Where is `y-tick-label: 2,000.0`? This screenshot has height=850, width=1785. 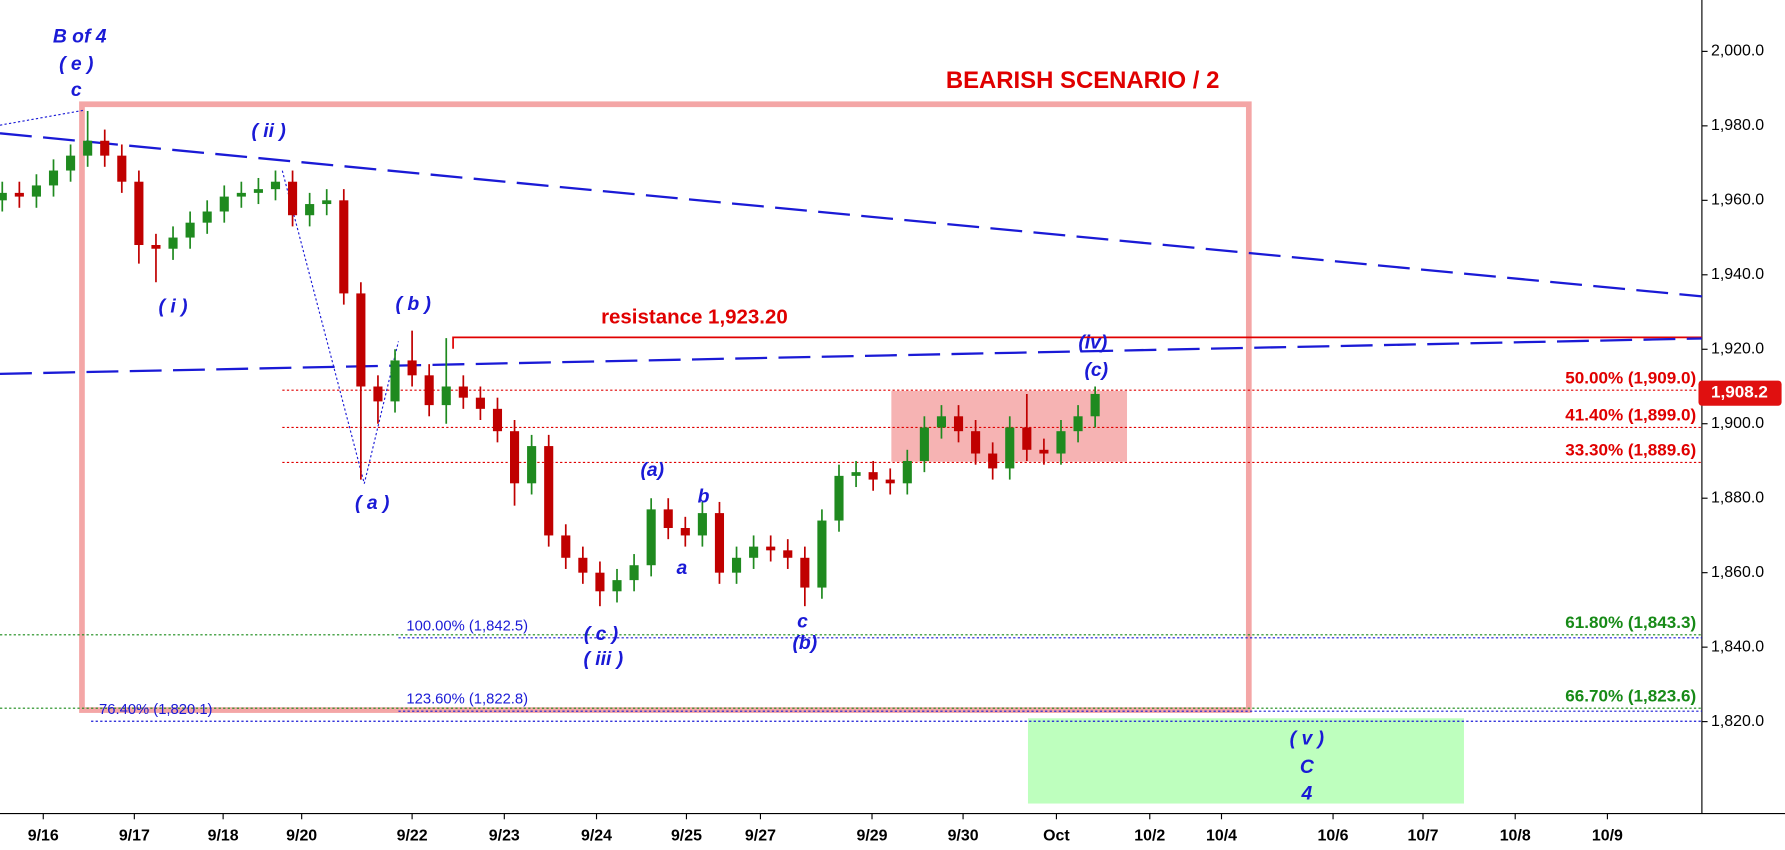 y-tick-label: 2,000.0 is located at coordinates (1737, 51).